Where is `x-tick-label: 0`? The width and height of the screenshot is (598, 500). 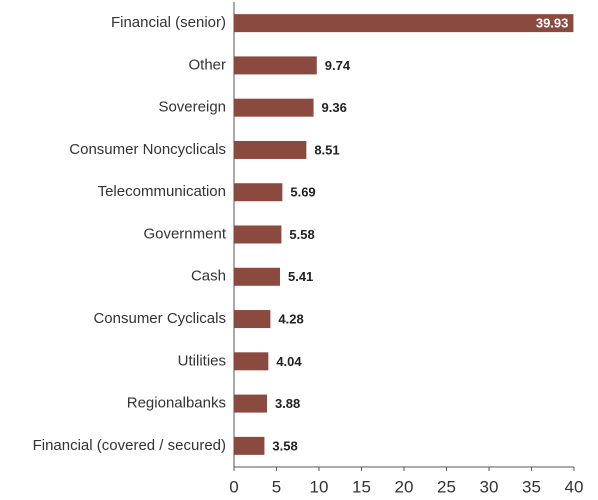
x-tick-label: 0 is located at coordinates (233, 486).